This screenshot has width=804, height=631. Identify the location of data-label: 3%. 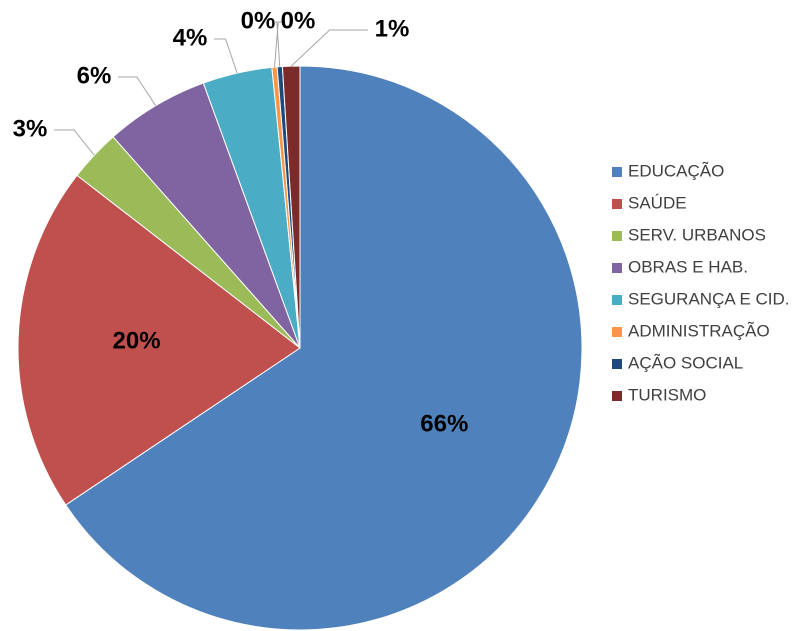
(30, 128).